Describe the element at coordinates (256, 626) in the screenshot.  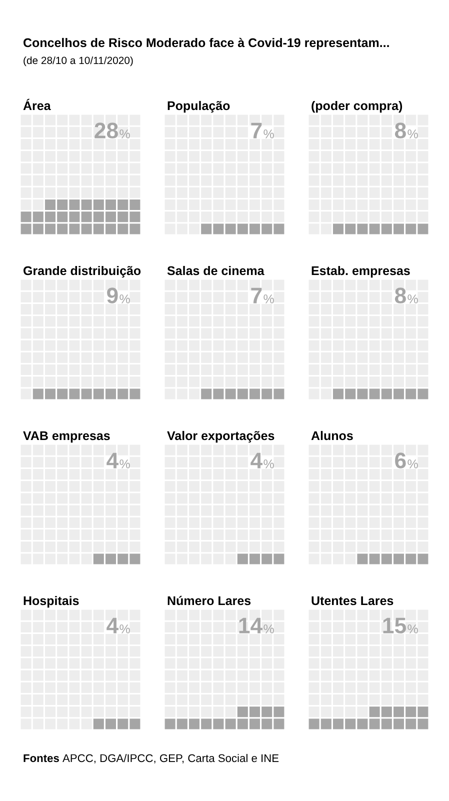
I see `data-label: 14%` at that location.